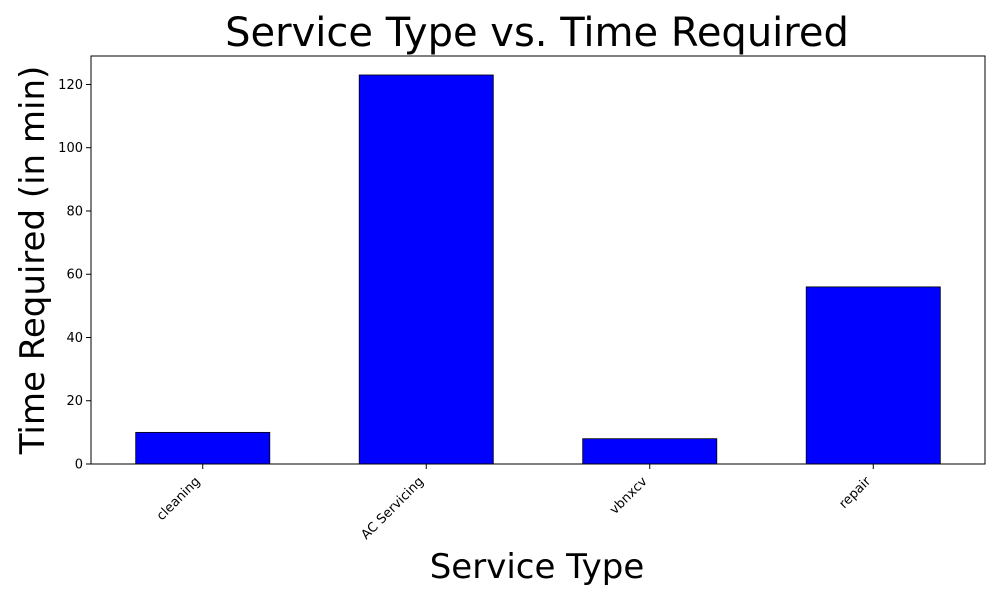 The width and height of the screenshot is (1000, 600). Describe the element at coordinates (514, 503) in the screenshot. I see `x-axis-ticks: cleaning AC Servicing vbnxcv repair` at that location.